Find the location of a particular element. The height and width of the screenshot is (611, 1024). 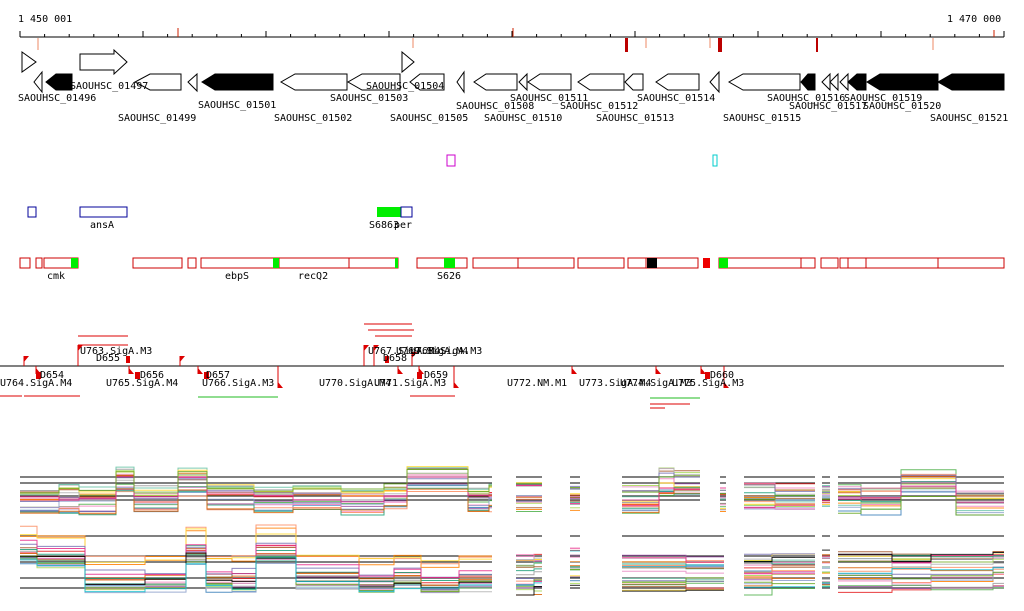

cyan-marker is located at coordinates (715, 160).